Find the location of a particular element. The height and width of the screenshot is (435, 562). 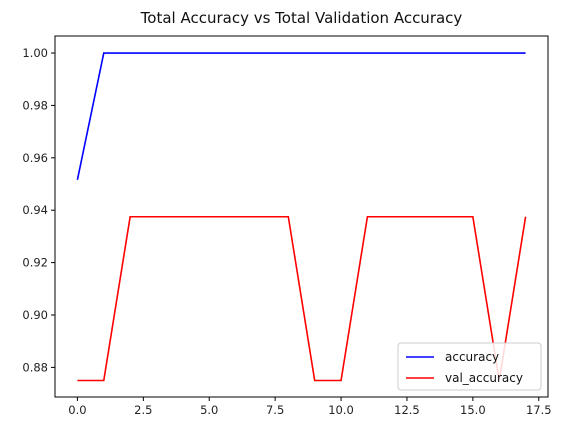

x-tick-label: 0.0 is located at coordinates (77, 410).